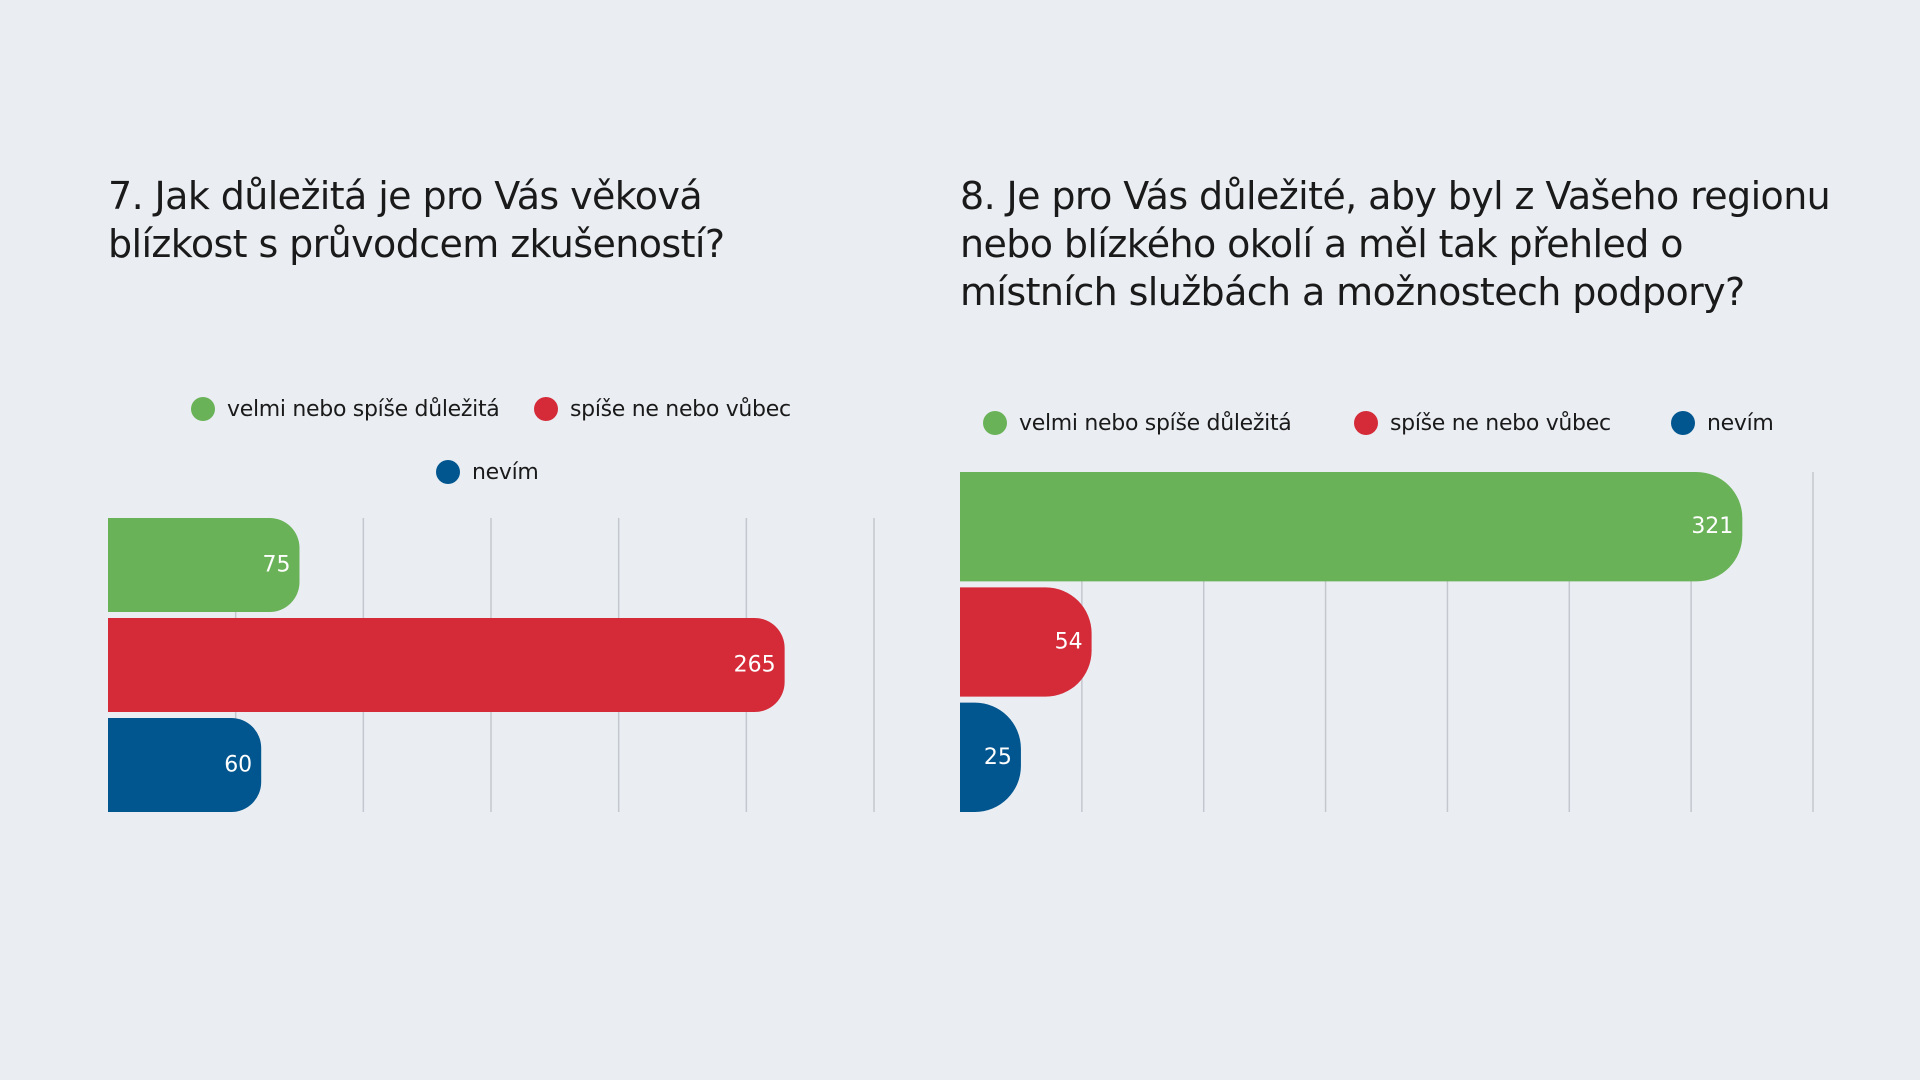 This screenshot has width=1920, height=1080. What do you see at coordinates (1683, 423) in the screenshot?
I see `legend-dot-8-blue` at bounding box center [1683, 423].